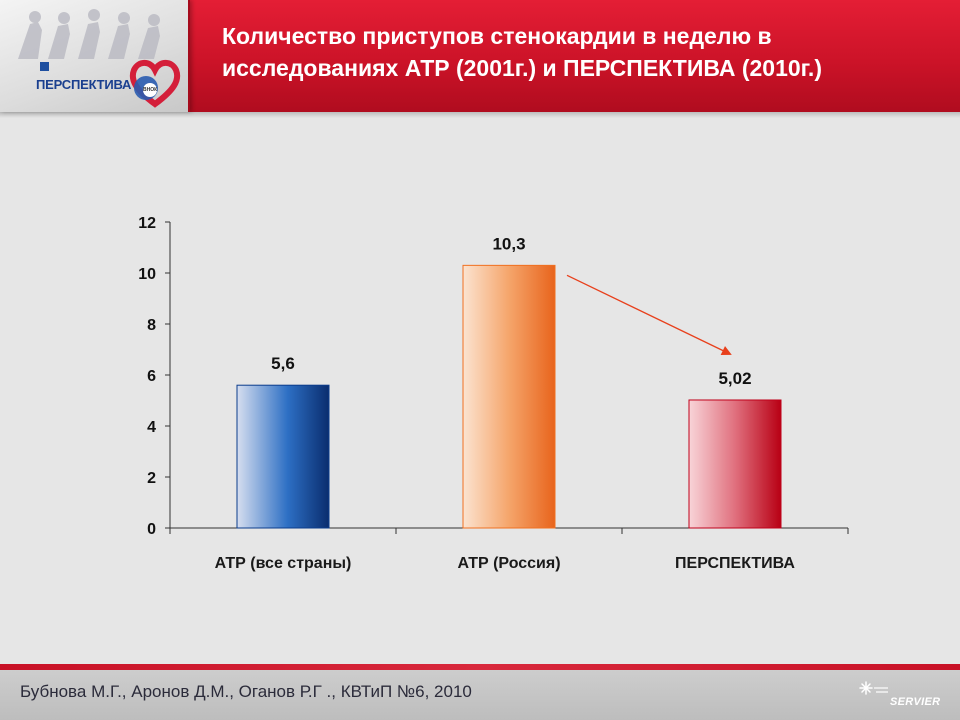  Describe the element at coordinates (480, 667) in the screenshot. I see `footer-accent-line` at that location.